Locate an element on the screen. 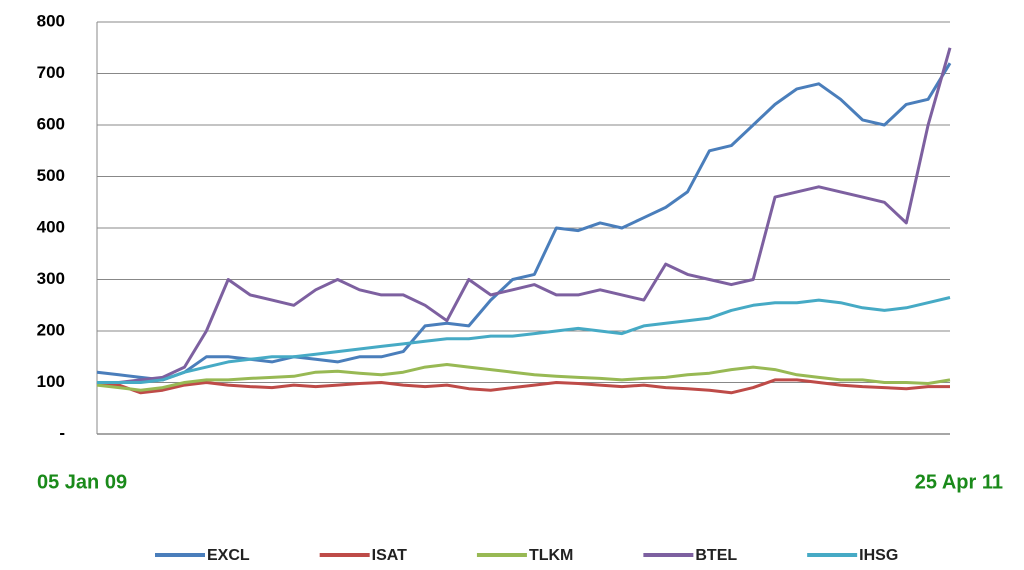 The image size is (1024, 570). y-tick-label: 700 is located at coordinates (51, 72).